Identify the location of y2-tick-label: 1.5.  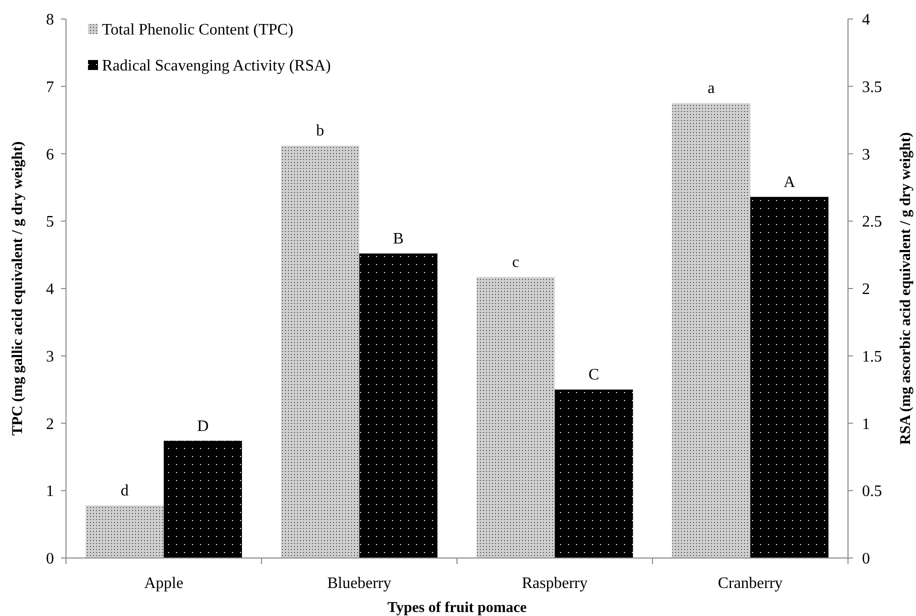
(872, 357).